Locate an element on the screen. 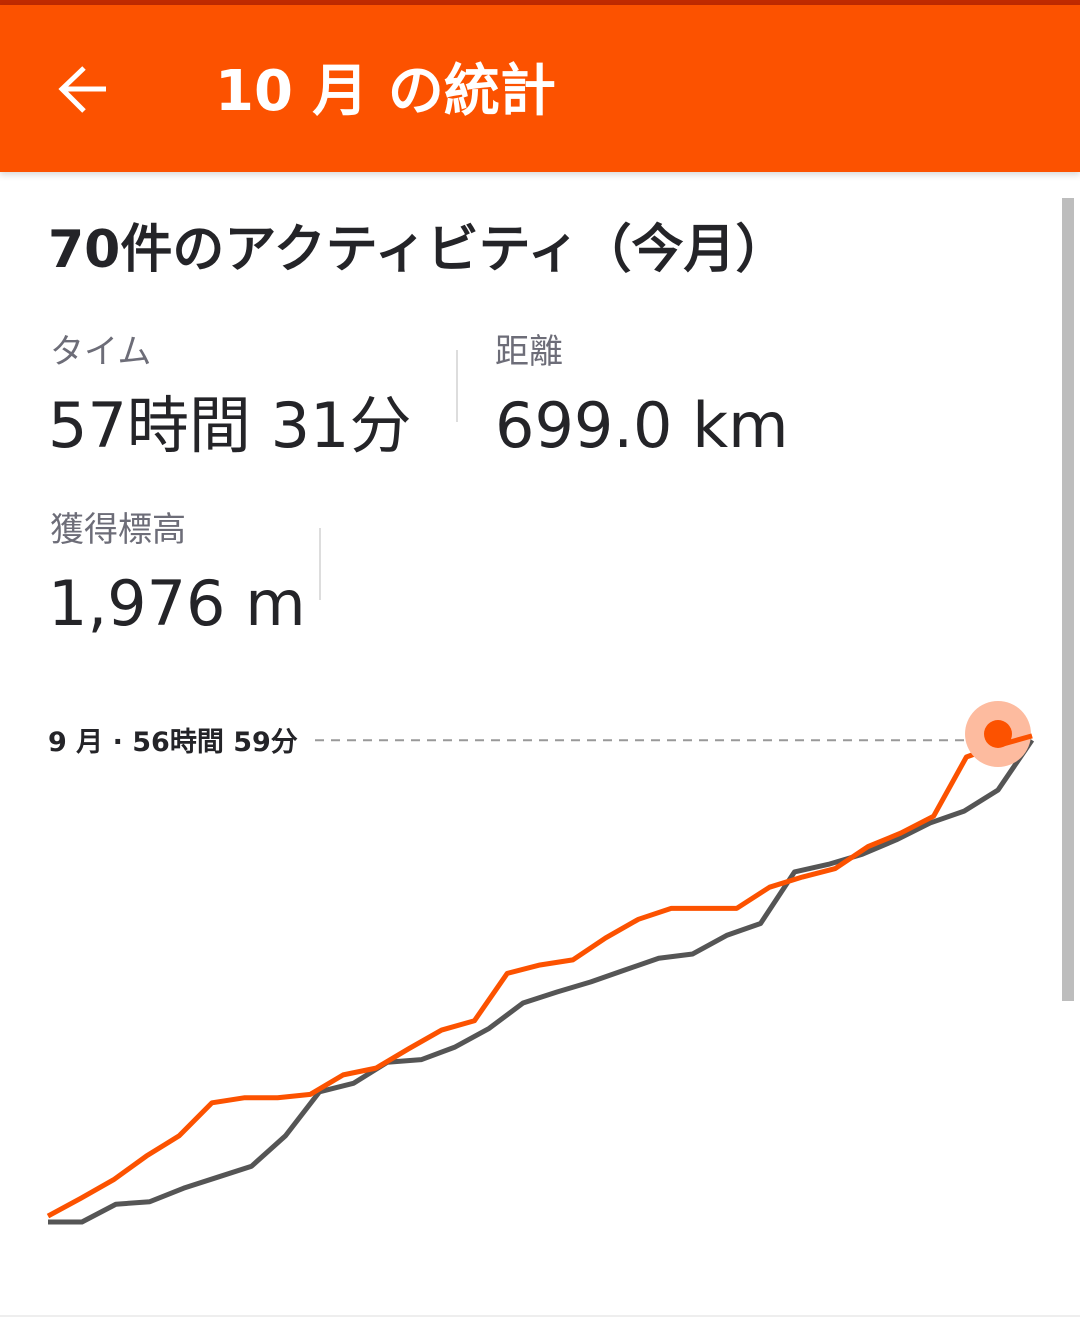 The width and height of the screenshot is (1080, 1319). distance-label: 距離 is located at coordinates (529, 352).